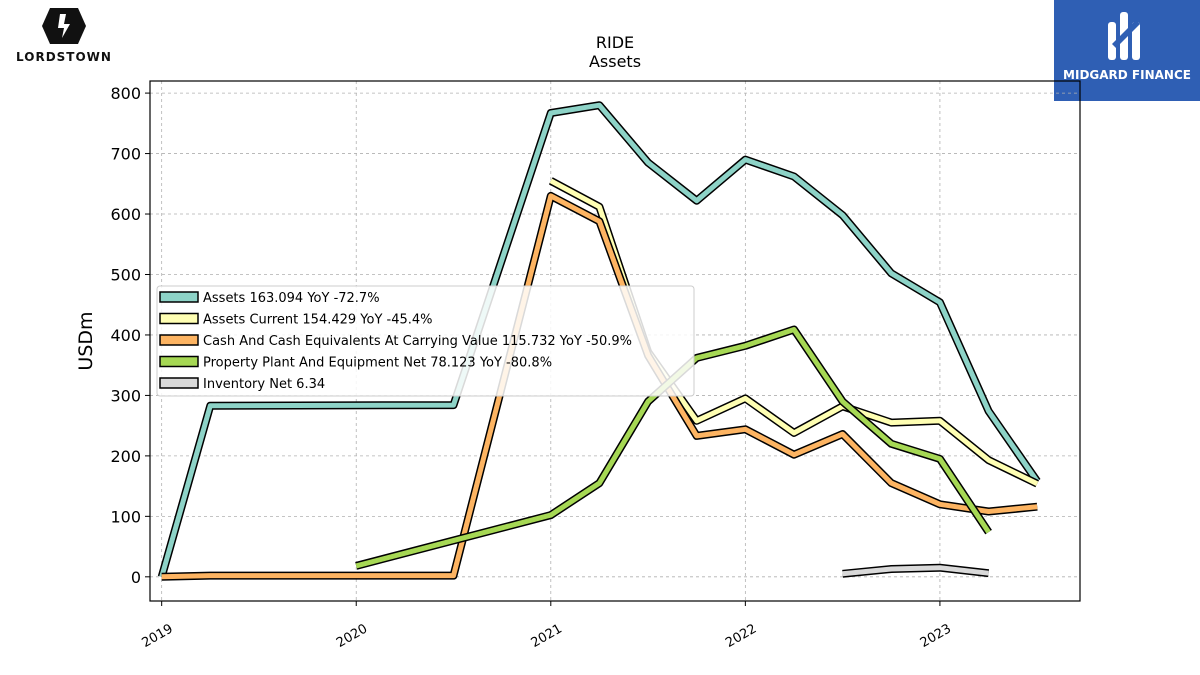 The image size is (1200, 675). Describe the element at coordinates (64, 26) in the screenshot. I see `lordstown-emblem-icon` at that location.